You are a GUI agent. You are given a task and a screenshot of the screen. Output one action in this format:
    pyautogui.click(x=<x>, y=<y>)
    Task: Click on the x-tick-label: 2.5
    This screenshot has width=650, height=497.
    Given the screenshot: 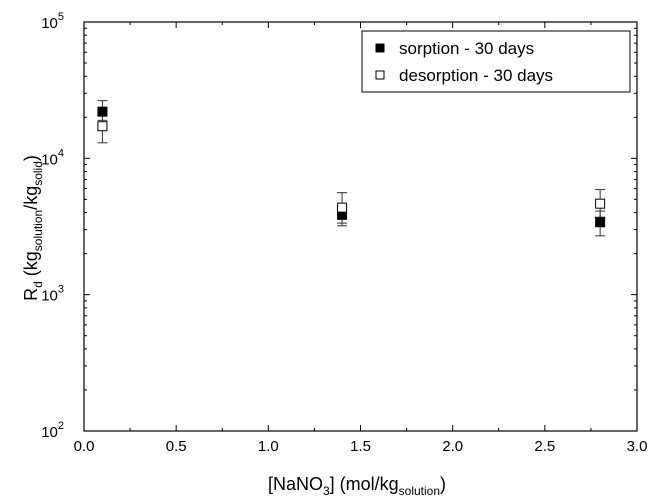 What is the action you would take?
    pyautogui.click(x=544, y=446)
    